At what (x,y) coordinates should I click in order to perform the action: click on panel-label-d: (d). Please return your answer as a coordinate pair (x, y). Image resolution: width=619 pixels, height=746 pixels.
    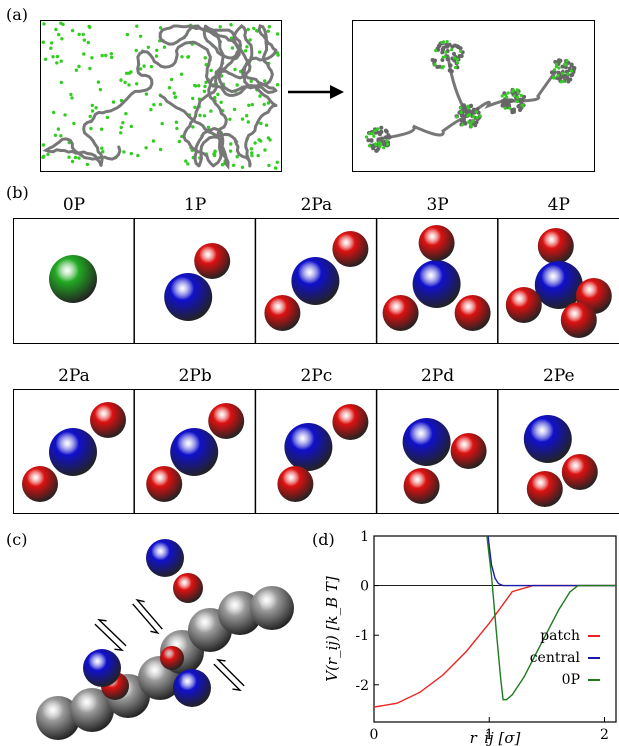
    Looking at the image, I should click on (323, 539).